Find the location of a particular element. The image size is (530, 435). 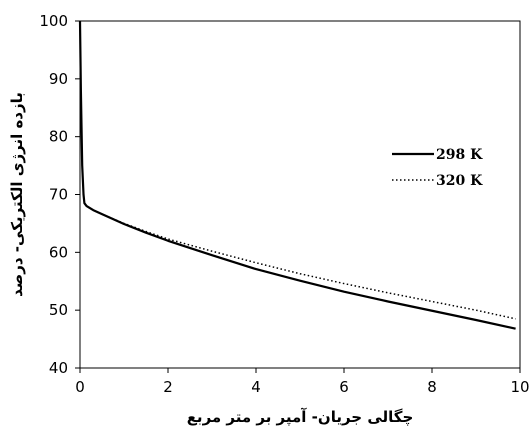

x-tick-label: 8 is located at coordinates (432, 387).